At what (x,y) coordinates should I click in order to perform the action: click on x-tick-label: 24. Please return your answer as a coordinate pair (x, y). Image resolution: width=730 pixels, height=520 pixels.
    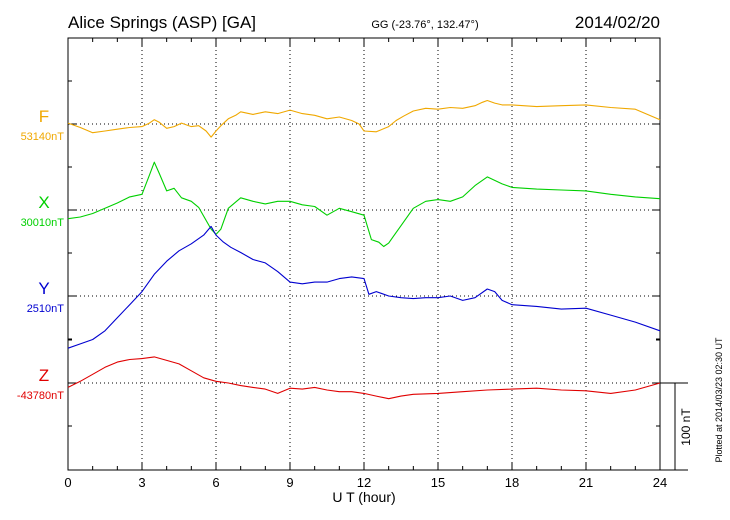
    Looking at the image, I should click on (660, 482).